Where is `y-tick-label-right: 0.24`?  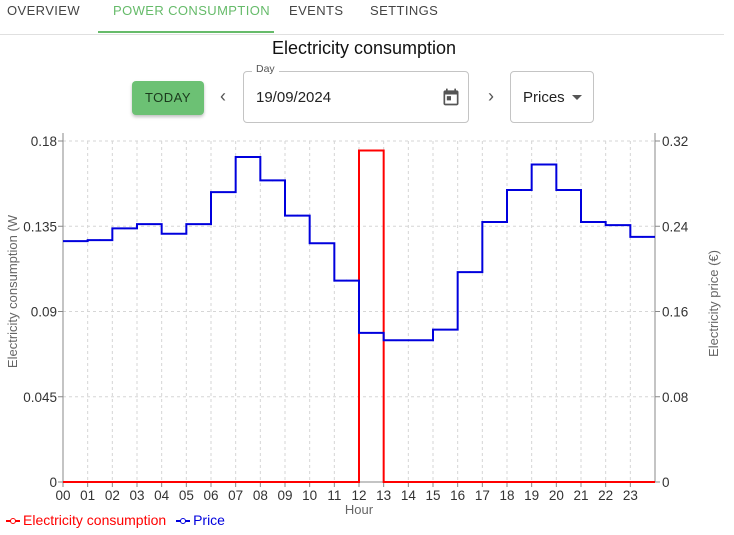 y-tick-label-right: 0.24 is located at coordinates (675, 226).